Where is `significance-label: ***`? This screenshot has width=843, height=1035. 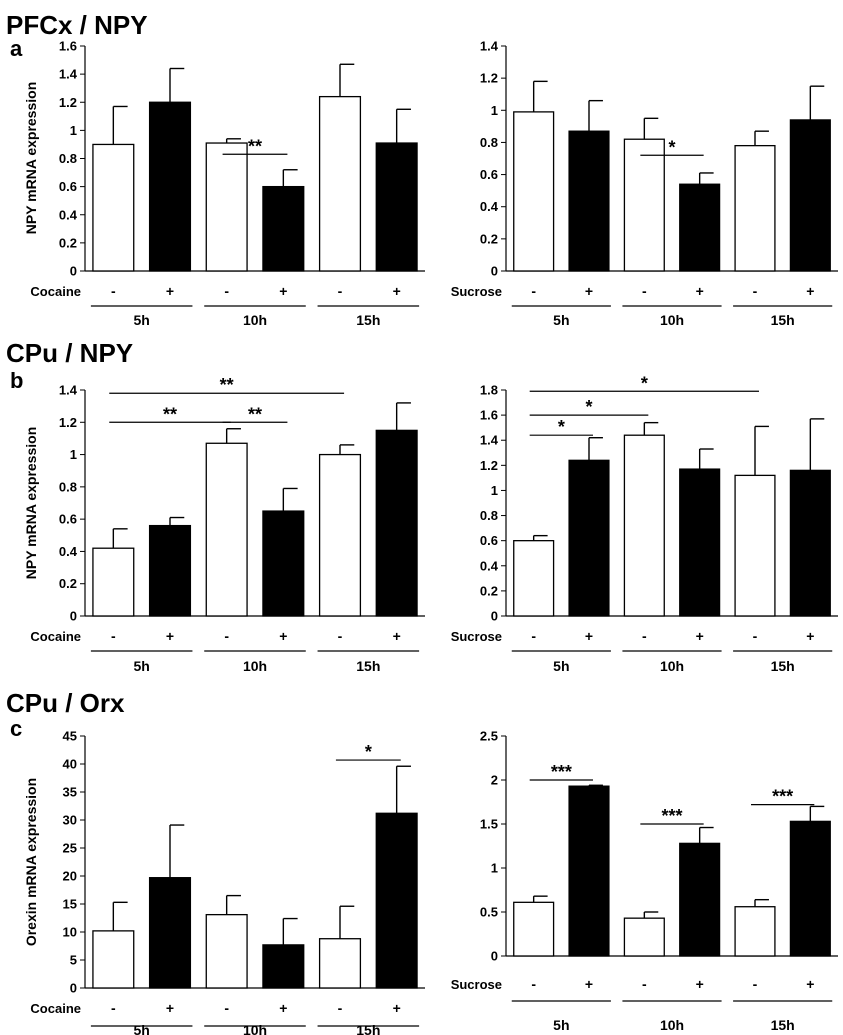 significance-label: *** is located at coordinates (782, 797).